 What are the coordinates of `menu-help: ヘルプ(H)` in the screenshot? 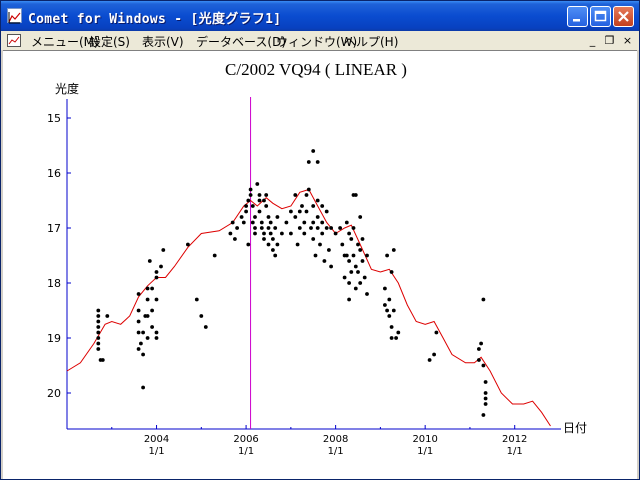 It's located at (371, 42).